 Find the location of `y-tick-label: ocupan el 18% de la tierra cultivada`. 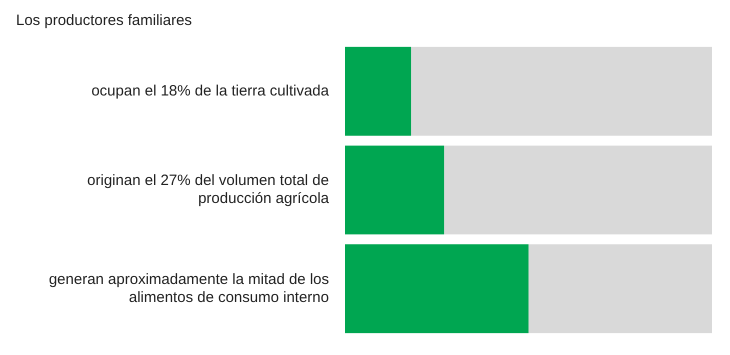

y-tick-label: ocupan el 18% de la tierra cultivada is located at coordinates (210, 91).